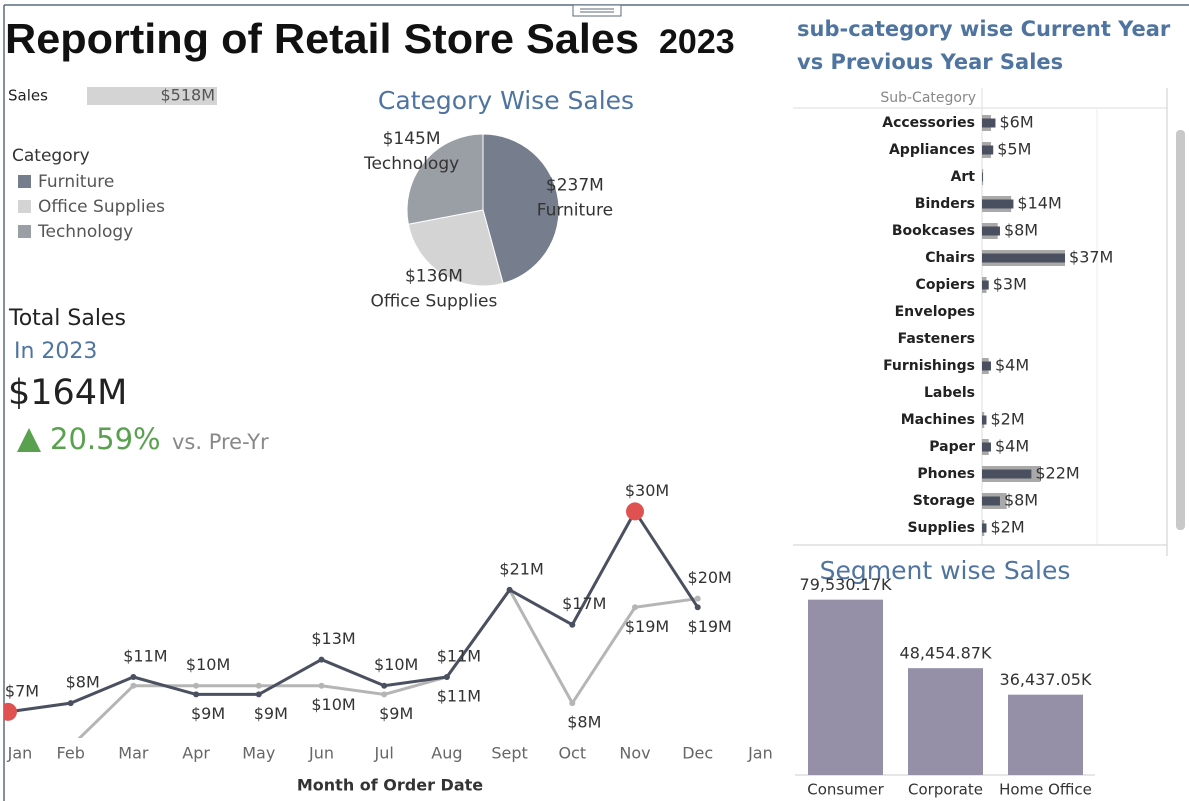 The width and height of the screenshot is (1189, 801). Describe the element at coordinates (845, 790) in the screenshot. I see `x-tick-label: Consumer` at that location.